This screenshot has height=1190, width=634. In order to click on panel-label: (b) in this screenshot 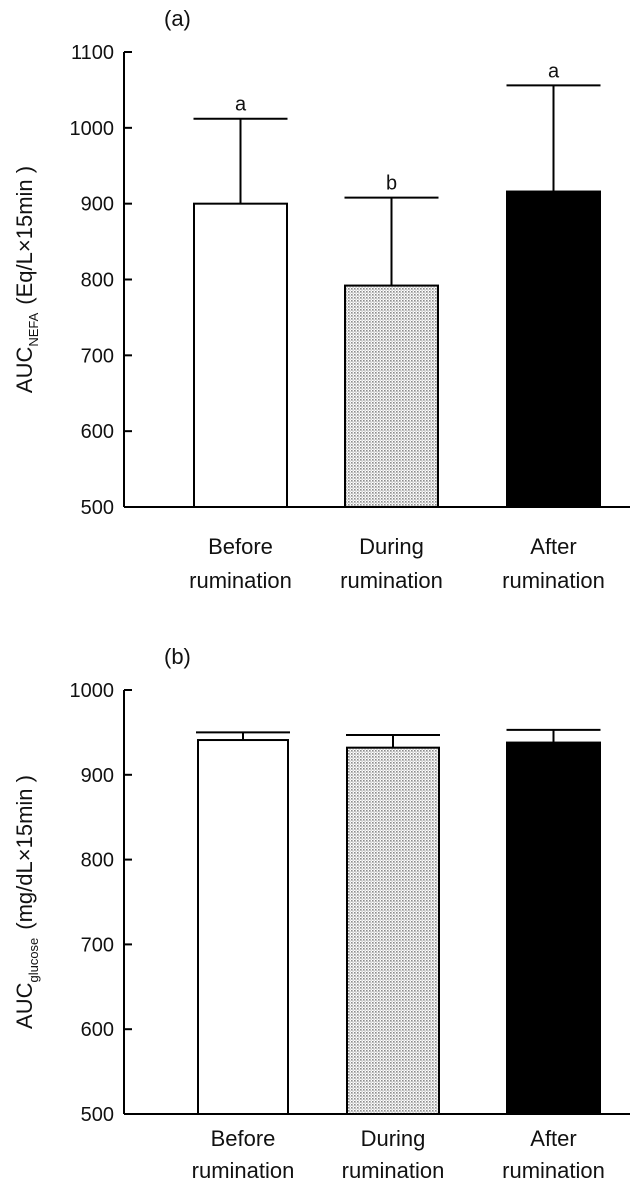, I will do `click(177, 656)`.